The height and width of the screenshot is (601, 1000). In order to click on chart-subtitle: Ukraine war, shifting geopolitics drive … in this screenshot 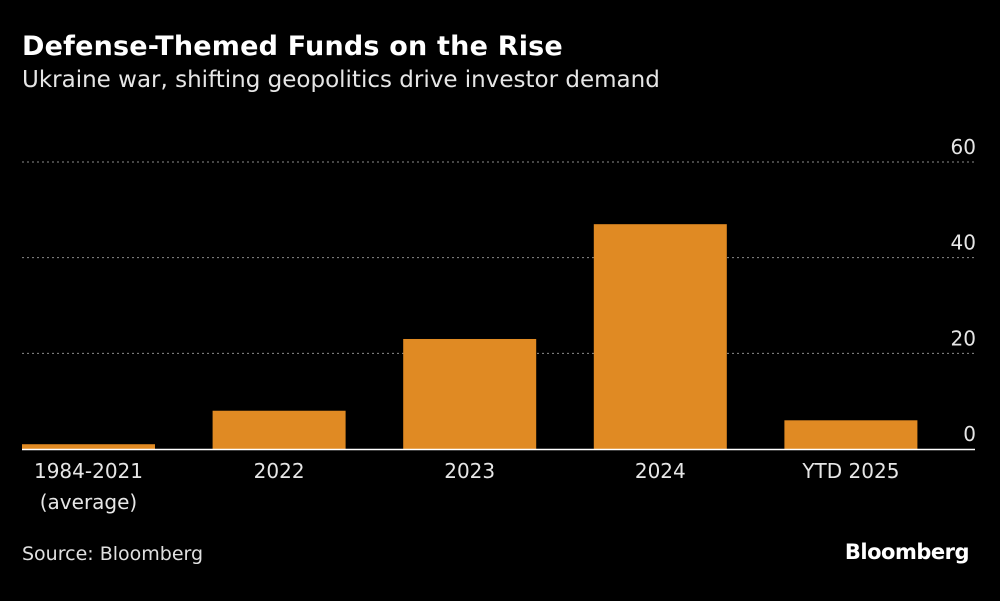, I will do `click(341, 80)`.